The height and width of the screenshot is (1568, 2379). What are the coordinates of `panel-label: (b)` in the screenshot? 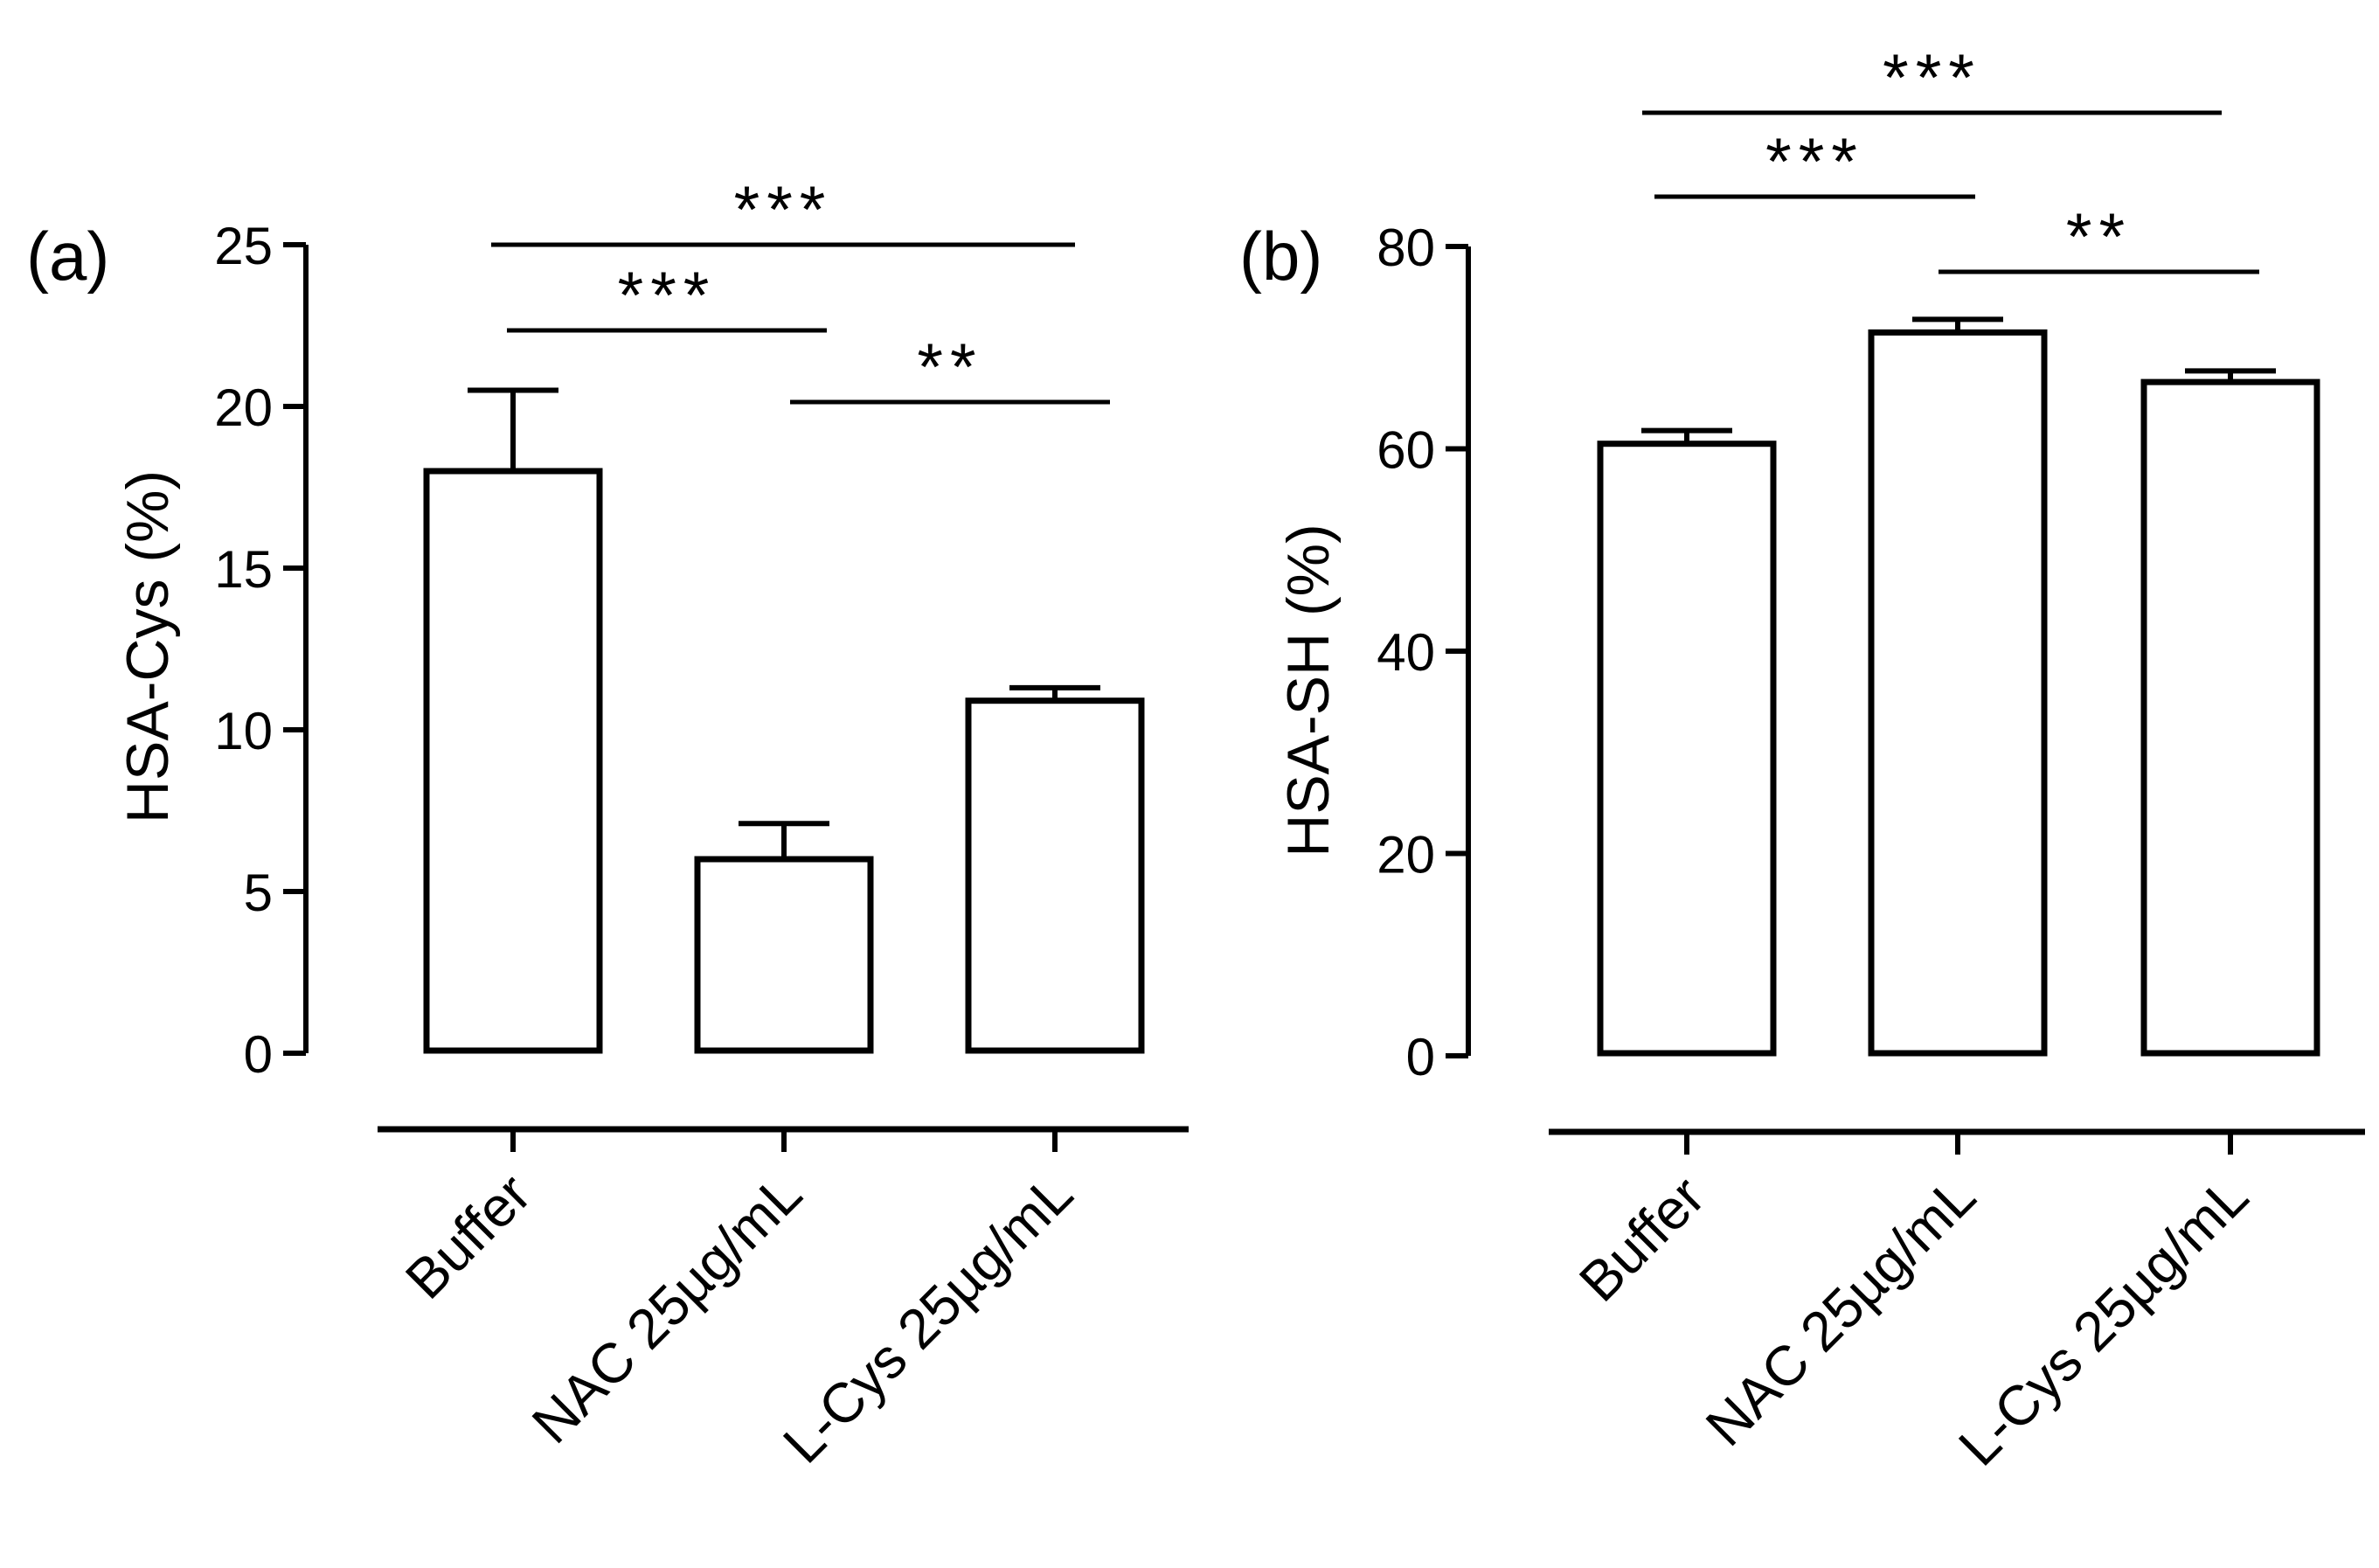 It's located at (1280, 256).